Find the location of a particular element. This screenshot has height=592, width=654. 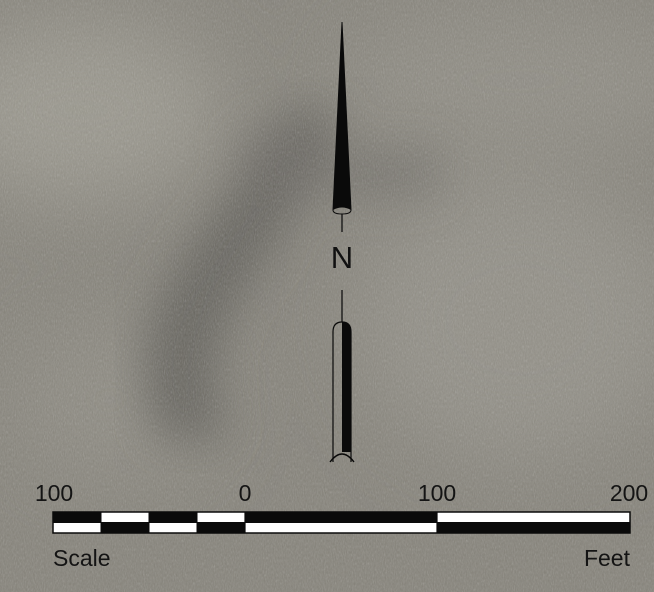

north-arrow-lower-blade-fill is located at coordinates (346, 387).